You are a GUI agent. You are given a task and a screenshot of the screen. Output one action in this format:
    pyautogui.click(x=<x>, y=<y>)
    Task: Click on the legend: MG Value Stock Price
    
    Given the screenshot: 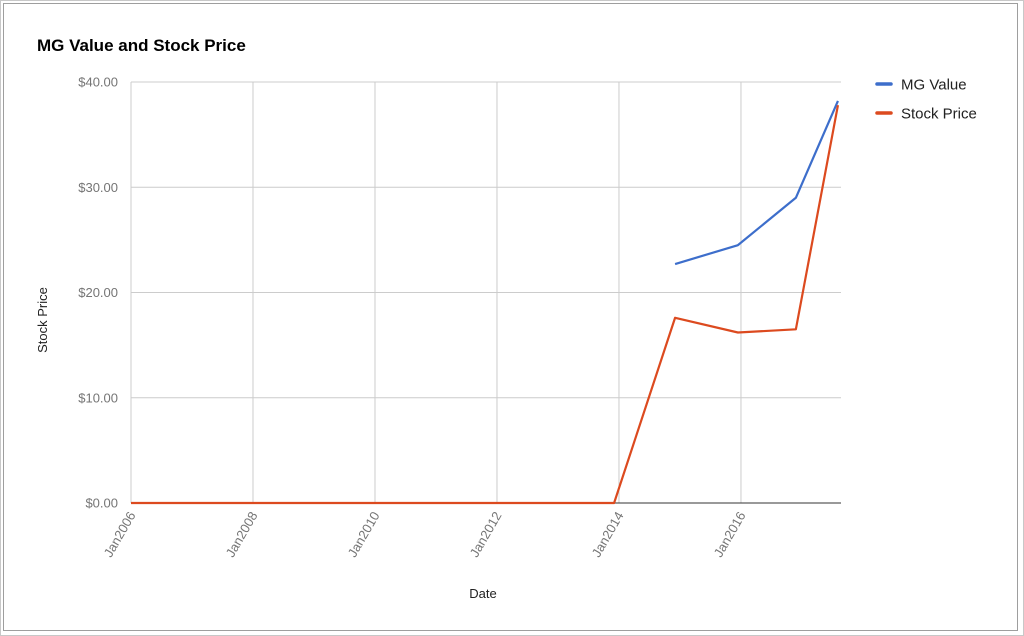 What is the action you would take?
    pyautogui.click(x=926, y=100)
    